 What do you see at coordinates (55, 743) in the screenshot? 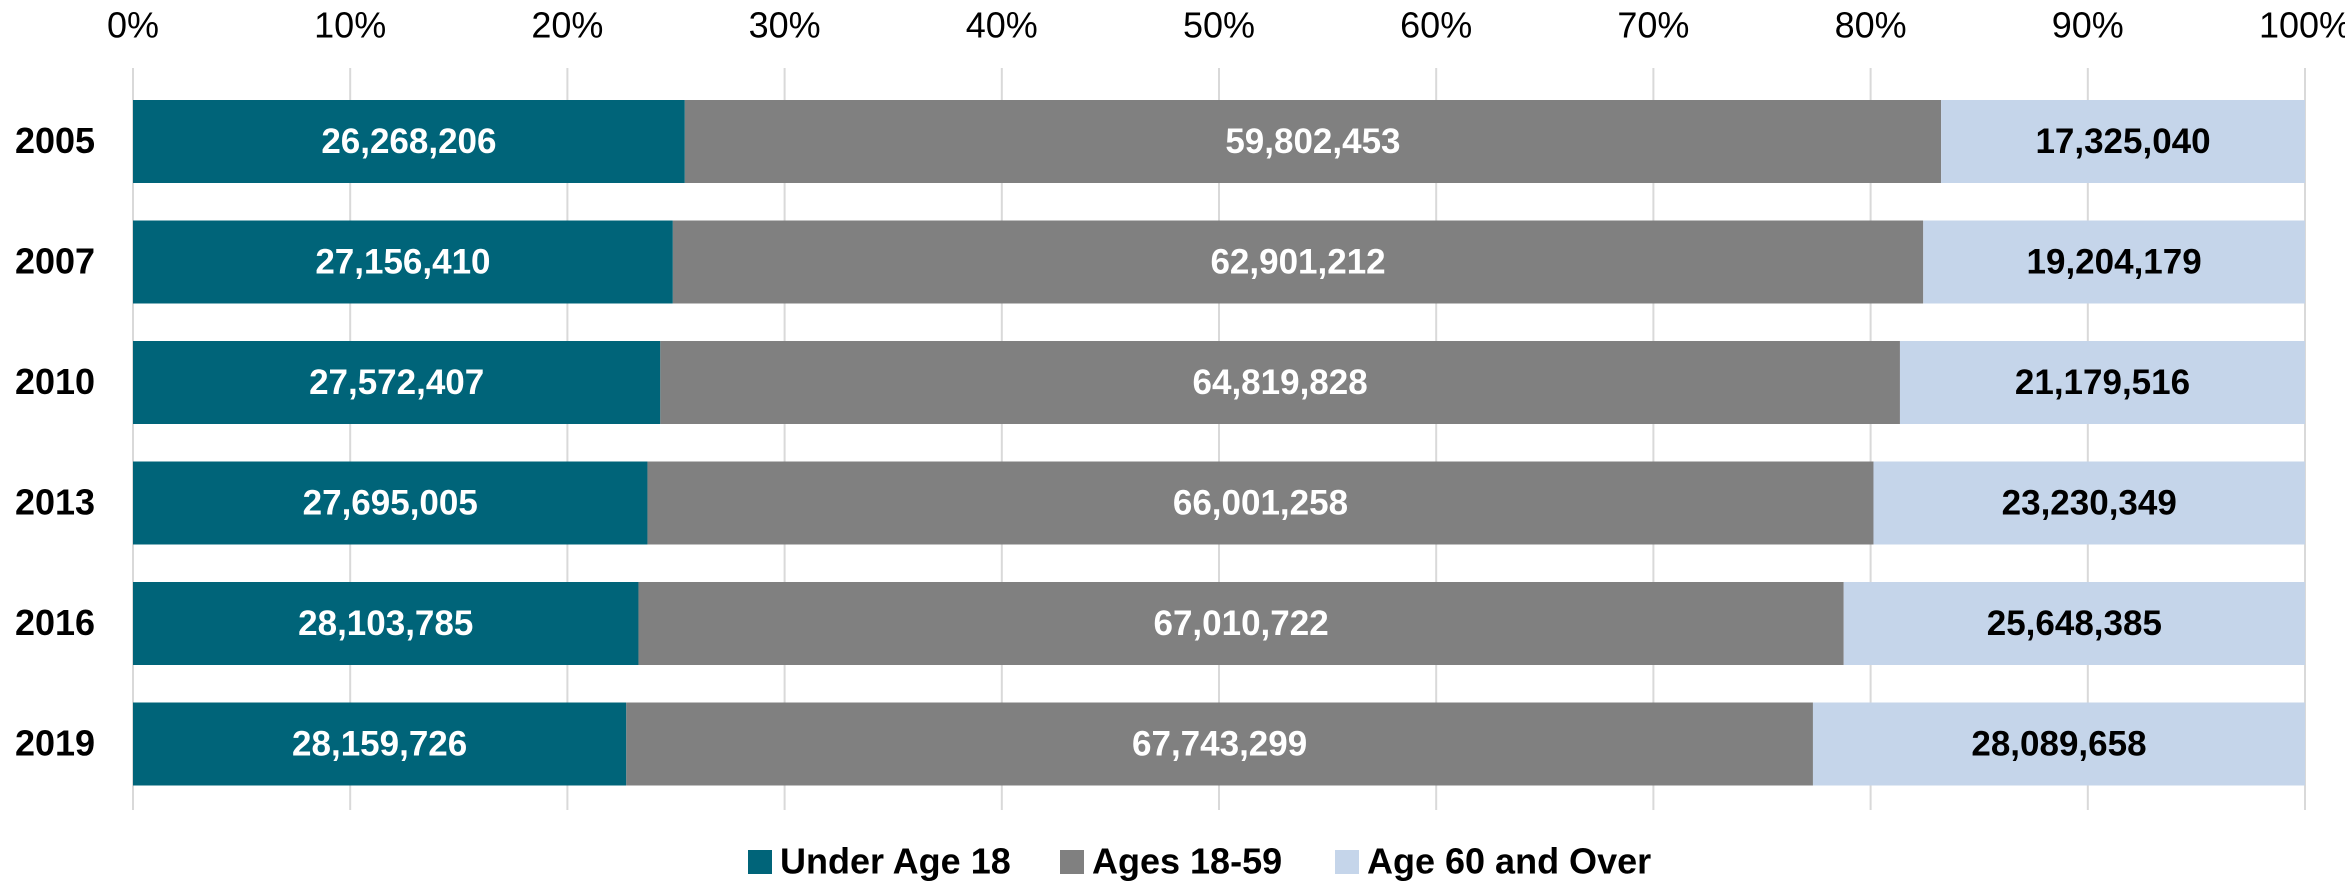
I see `y-tick-label: 2019` at bounding box center [55, 743].